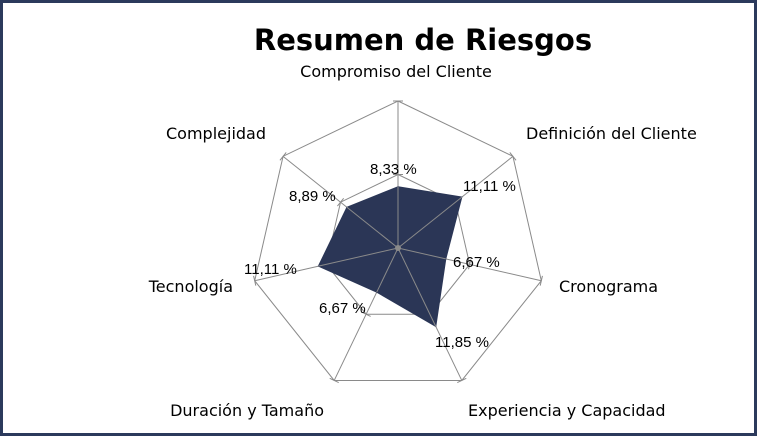 The width and height of the screenshot is (757, 439). What do you see at coordinates (423, 40) in the screenshot?
I see `chart-title: Resumen de Riesgos` at bounding box center [423, 40].